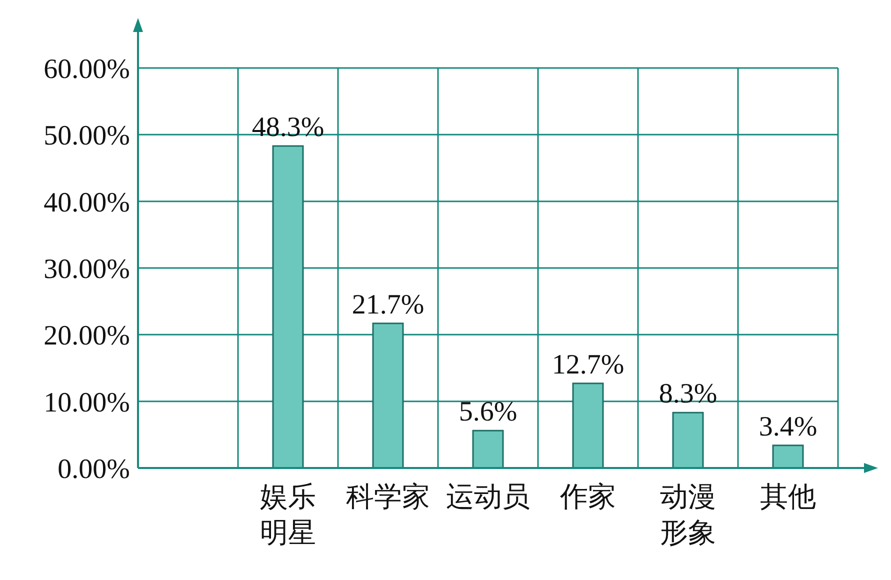 The height and width of the screenshot is (580, 891). I want to click on data-label: 12.7%, so click(588, 364).